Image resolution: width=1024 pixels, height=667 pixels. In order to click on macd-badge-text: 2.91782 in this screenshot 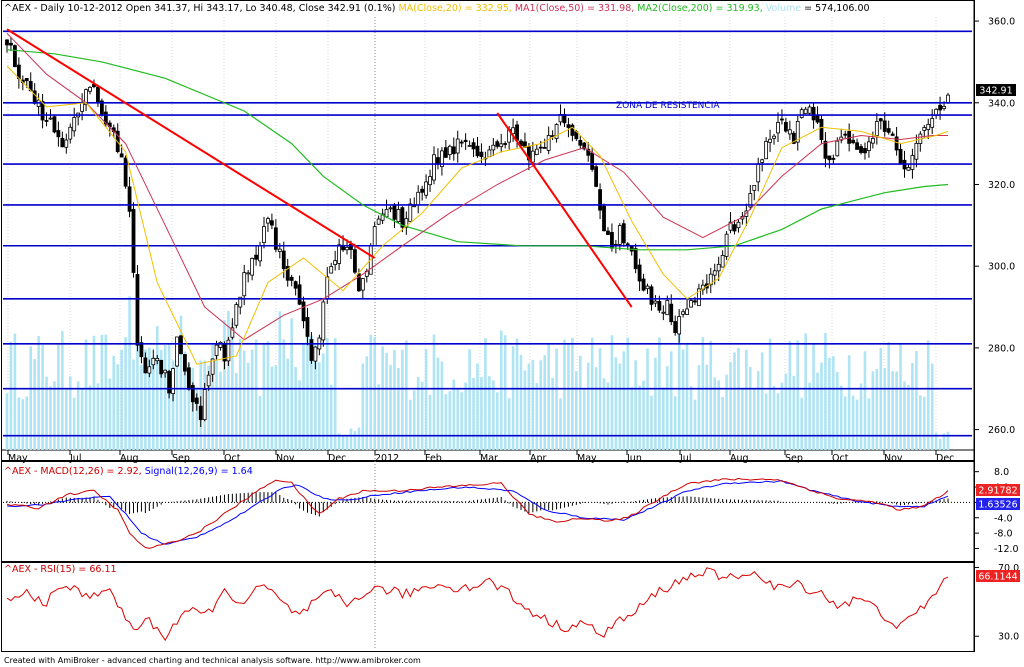, I will do `click(997, 491)`.